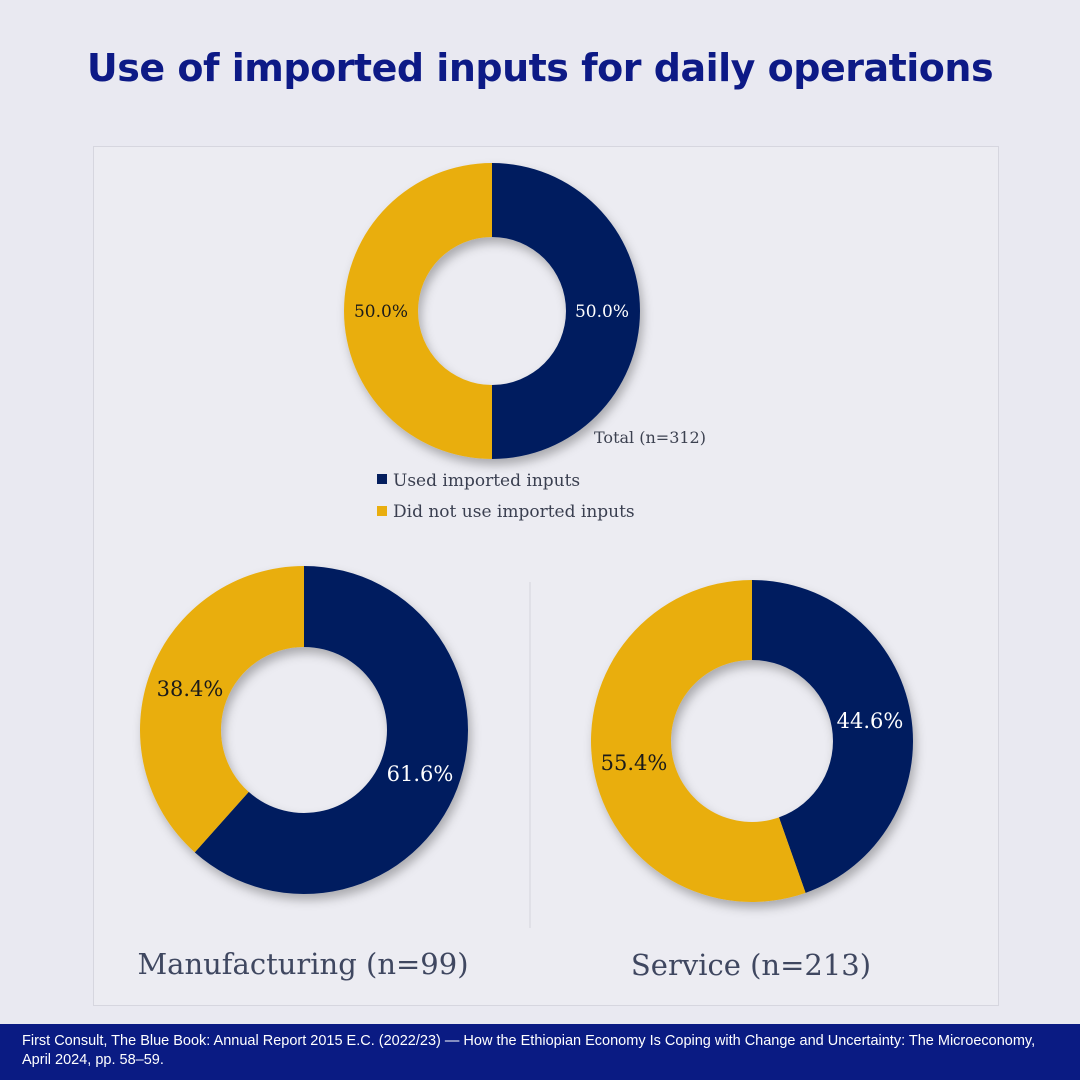 This screenshot has height=1080, width=1080. I want to click on label-service-used: 44.6%, so click(870, 721).